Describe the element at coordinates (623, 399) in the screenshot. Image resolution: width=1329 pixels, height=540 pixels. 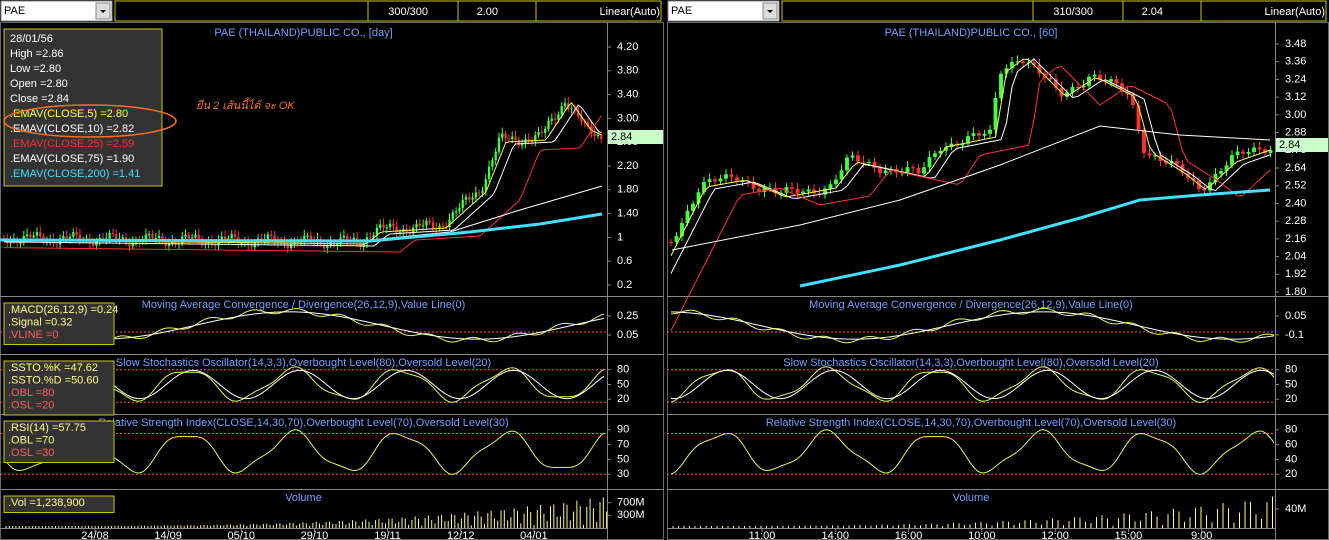
I see `pane-tick: 20` at that location.